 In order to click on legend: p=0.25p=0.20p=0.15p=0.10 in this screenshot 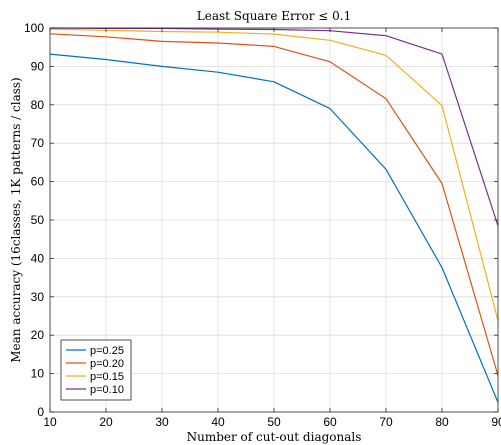, I will do `click(96, 370)`.